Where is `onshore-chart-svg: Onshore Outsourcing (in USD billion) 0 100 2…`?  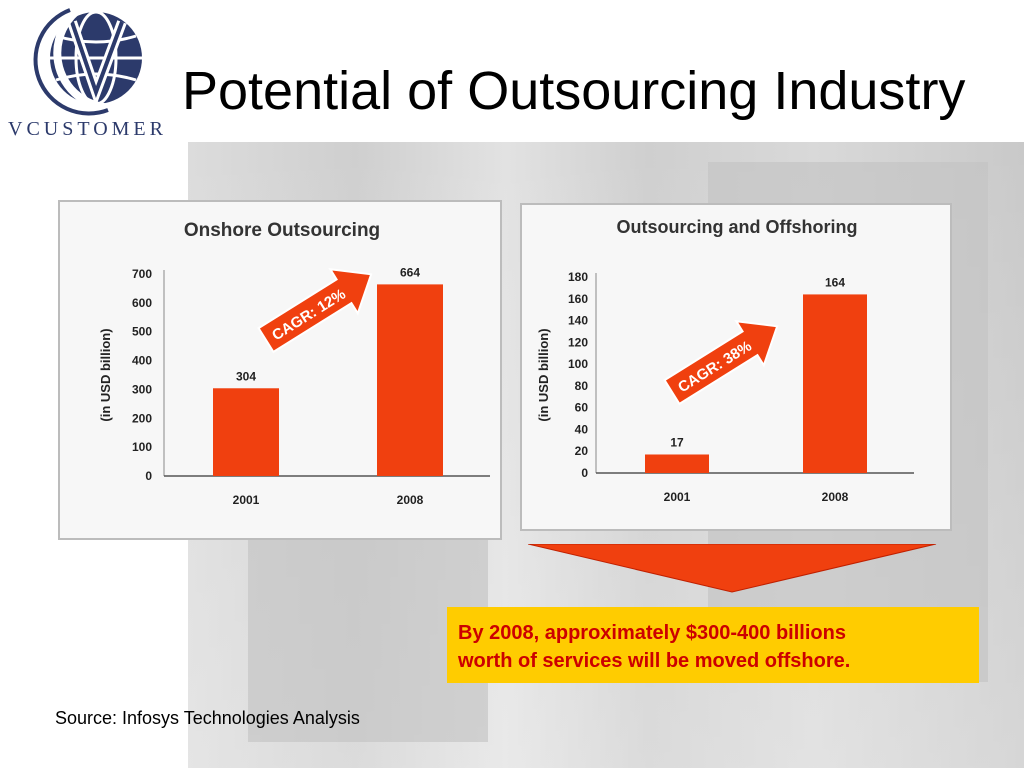 onshore-chart-svg: Onshore Outsourcing (in USD billion) 0 100 2… is located at coordinates (294, 363).